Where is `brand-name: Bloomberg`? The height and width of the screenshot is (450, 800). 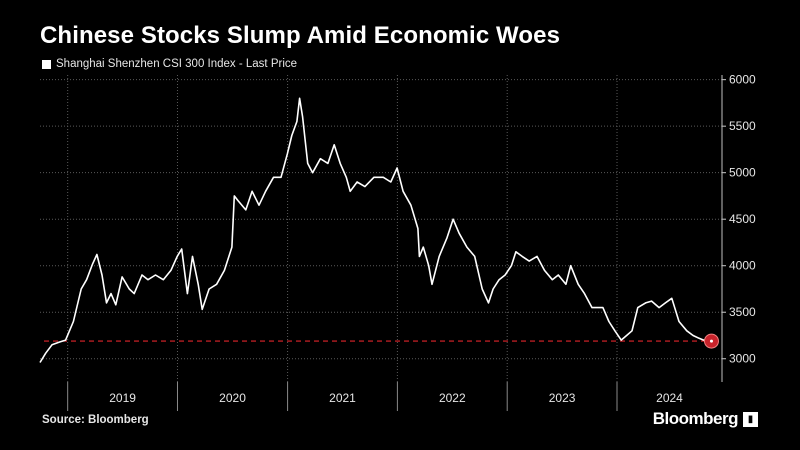
brand-name: Bloomberg is located at coordinates (695, 418).